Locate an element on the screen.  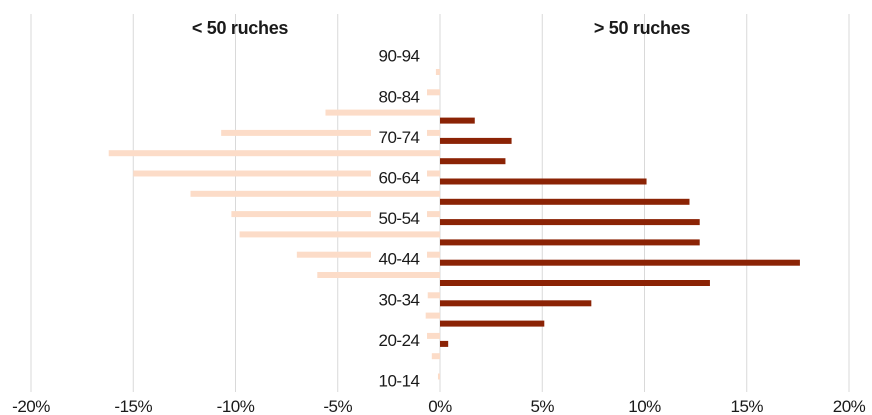
category-label: 90-94 is located at coordinates (399, 56).